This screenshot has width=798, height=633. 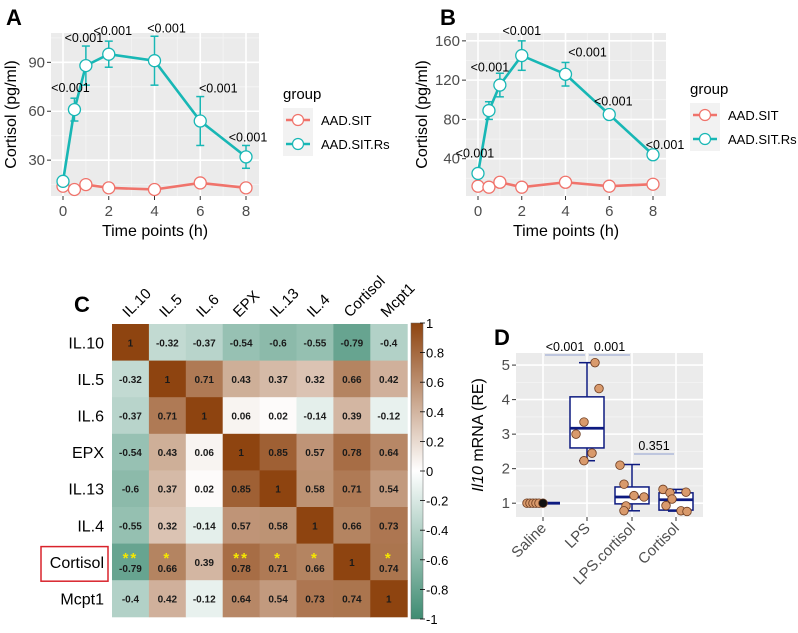 I want to click on y-tick-label: 90, so click(x=36, y=62).